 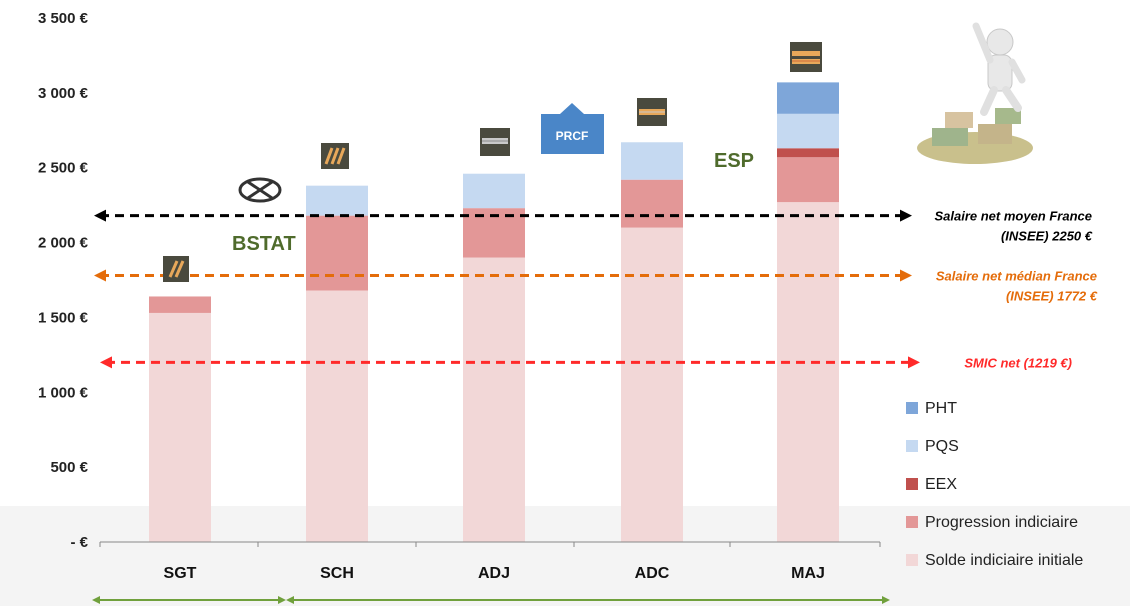 What do you see at coordinates (975, 93) in the screenshot?
I see `money-man-icon` at bounding box center [975, 93].